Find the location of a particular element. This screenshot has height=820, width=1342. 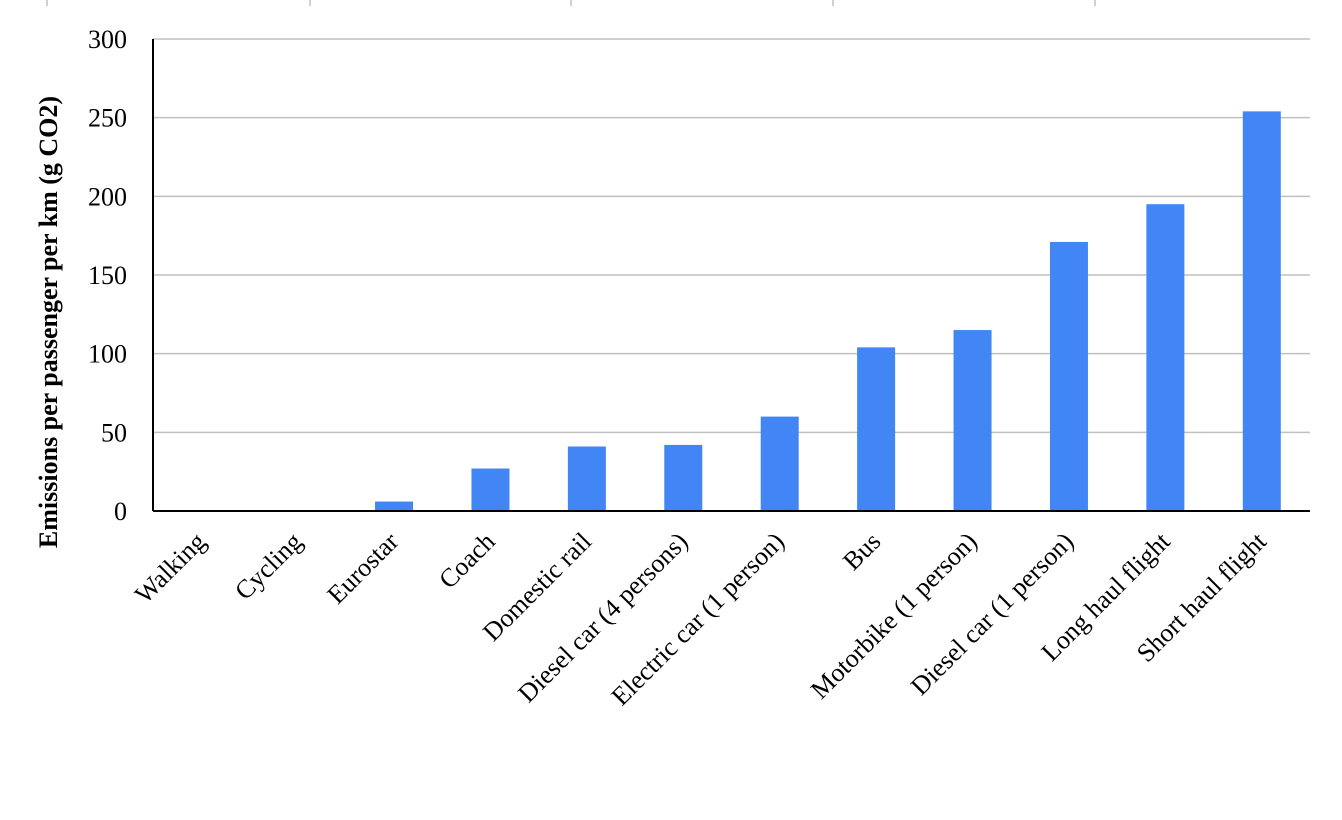

x-tick-label: Motorbike (1 person) is located at coordinates (894, 616).